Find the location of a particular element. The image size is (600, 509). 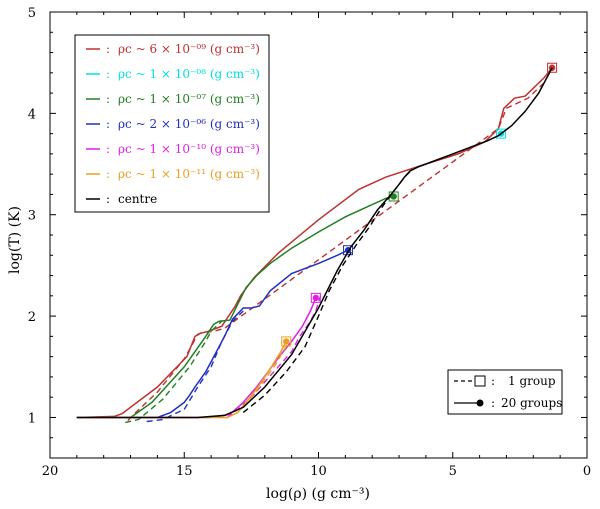

curve-5-end-square-marker is located at coordinates (286, 341).